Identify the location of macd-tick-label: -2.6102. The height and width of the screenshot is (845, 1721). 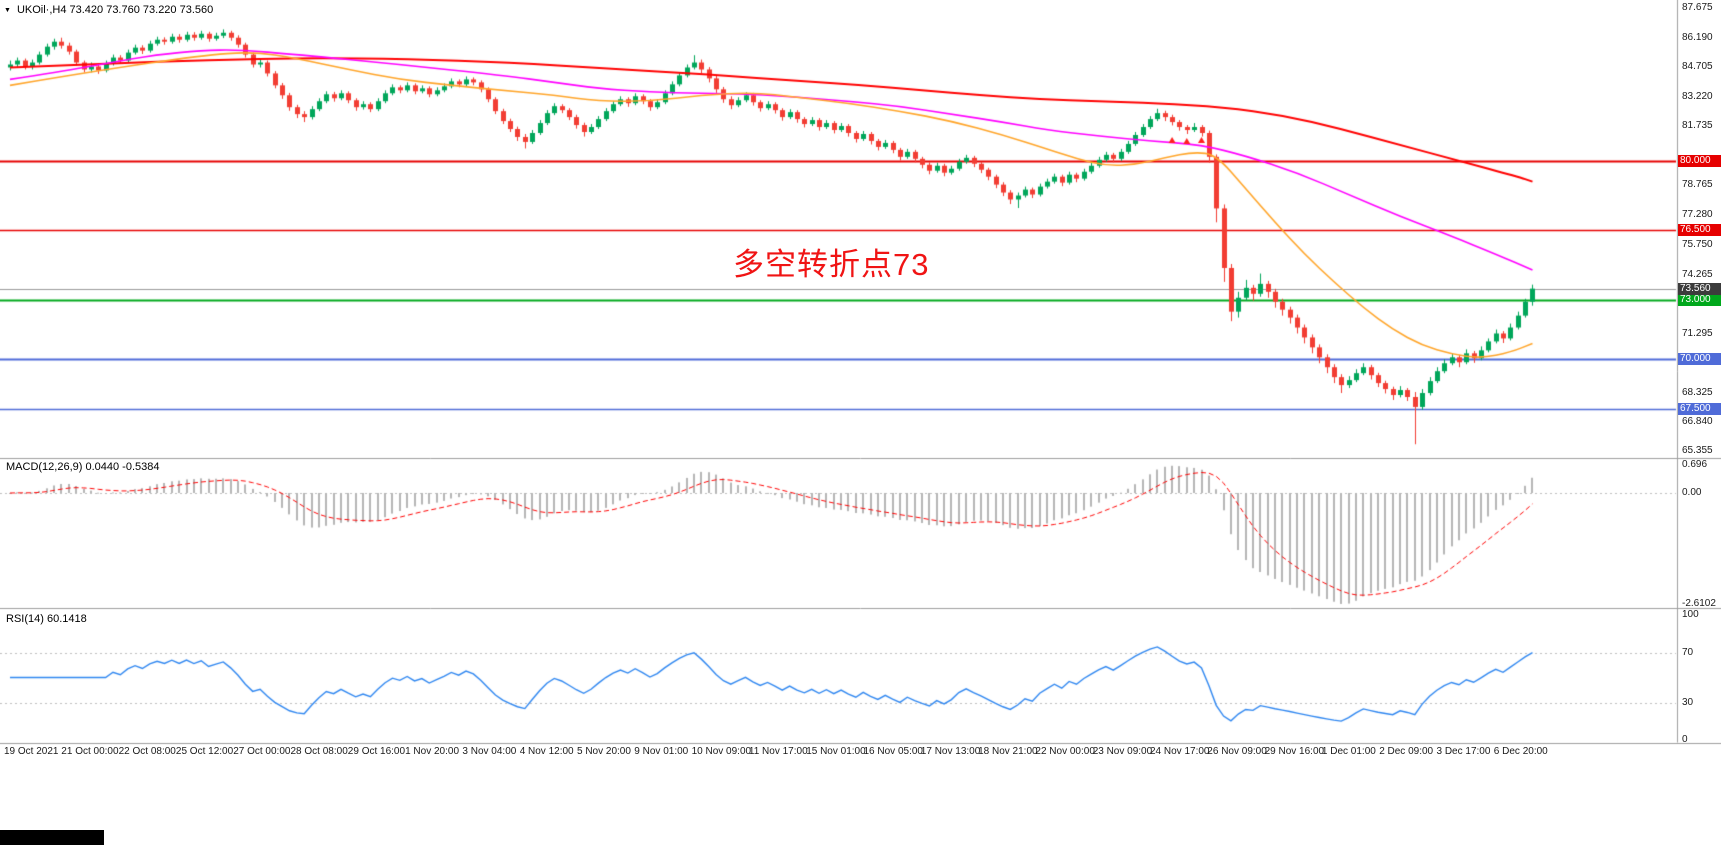
(1699, 603).